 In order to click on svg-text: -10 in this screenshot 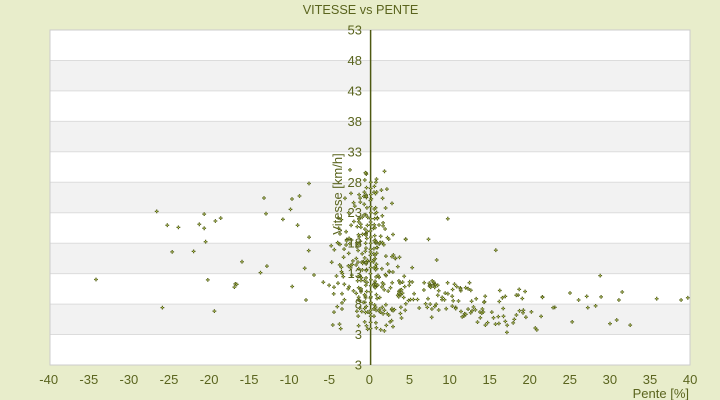, I will do `click(289, 379)`.